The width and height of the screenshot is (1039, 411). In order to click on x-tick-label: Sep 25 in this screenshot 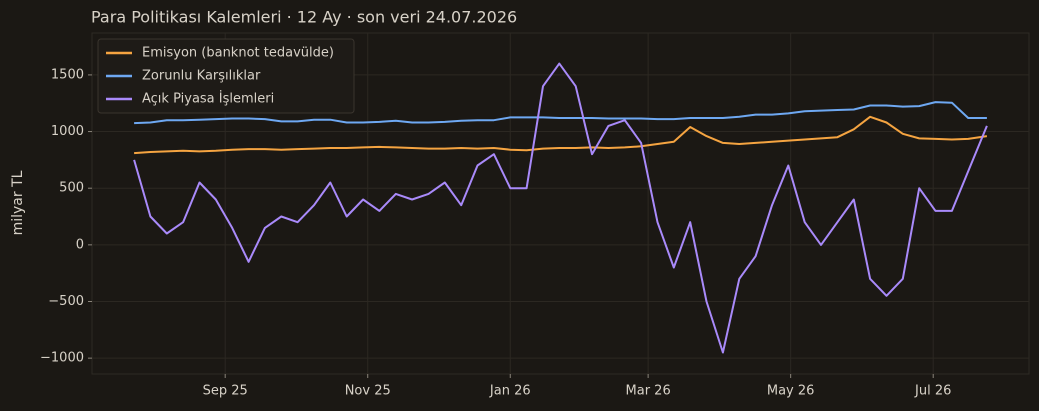, I will do `click(225, 391)`.